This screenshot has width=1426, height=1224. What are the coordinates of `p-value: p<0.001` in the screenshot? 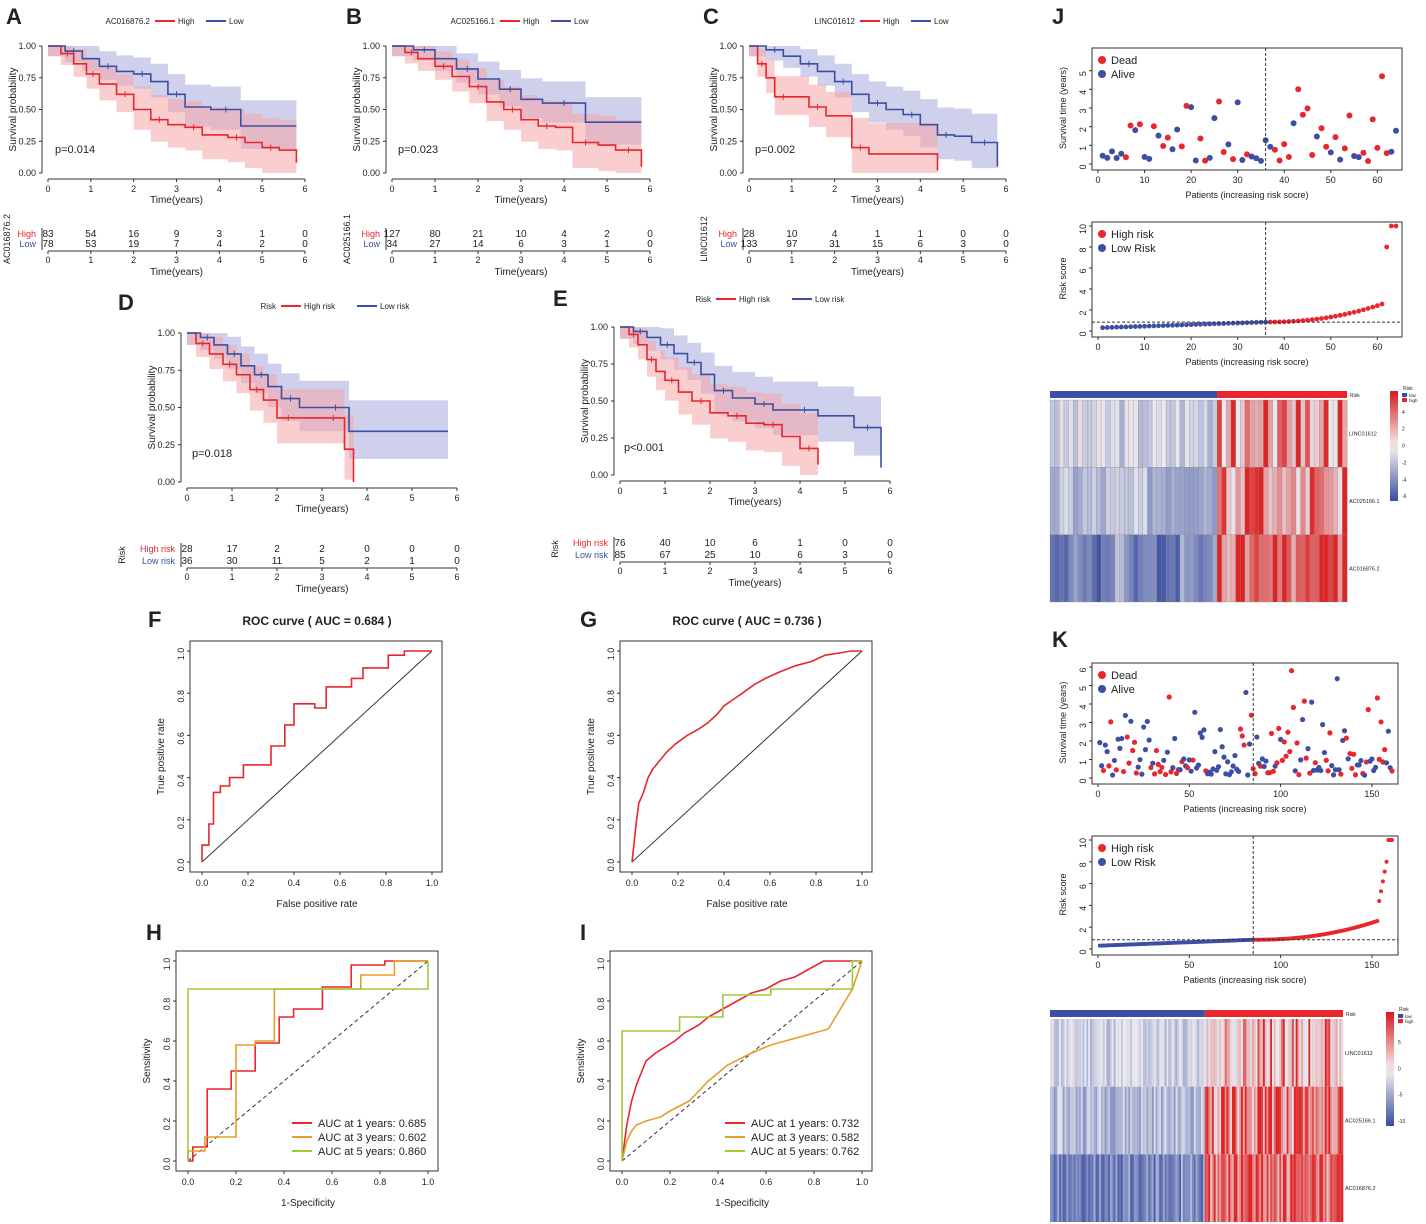 It's located at (644, 448).